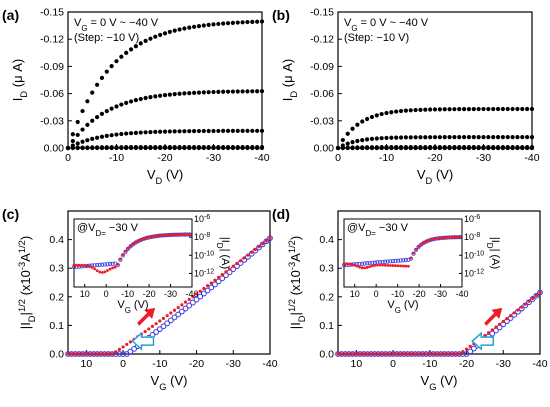 This screenshot has height=407, width=550. What do you see at coordinates (56, 326) in the screenshot?
I see `y-tick-label: 0.1` at bounding box center [56, 326].